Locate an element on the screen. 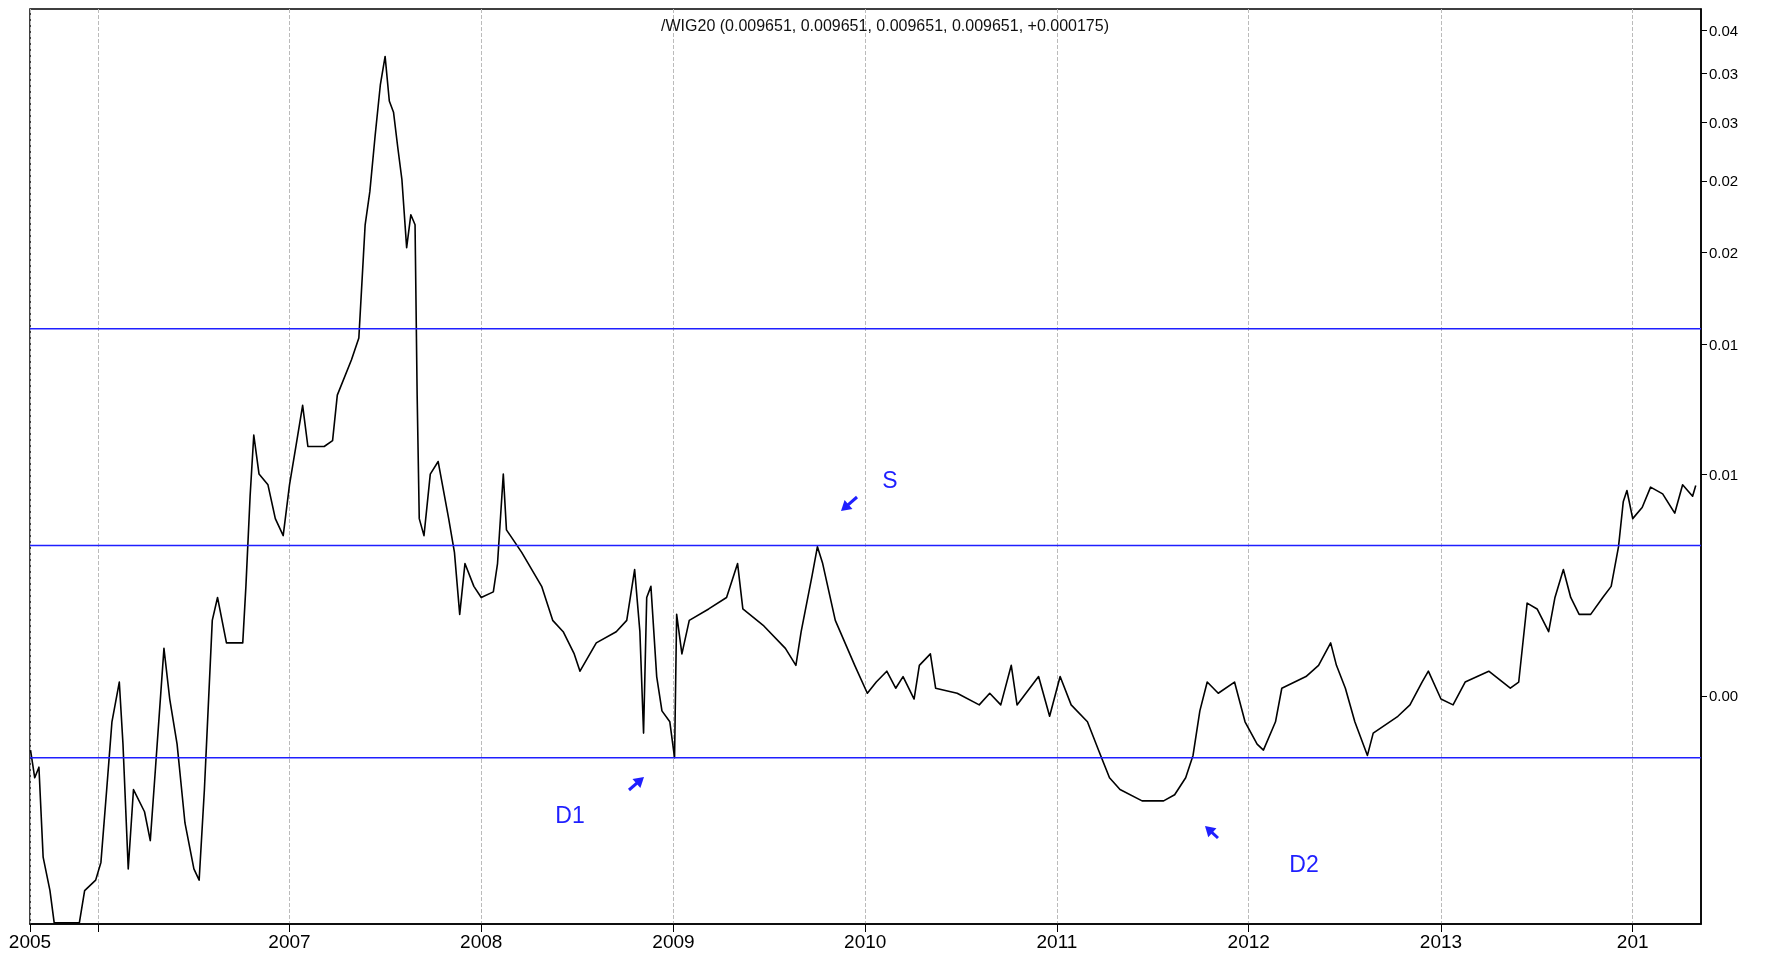 The width and height of the screenshot is (1770, 970). annotation: D2 is located at coordinates (1304, 864).